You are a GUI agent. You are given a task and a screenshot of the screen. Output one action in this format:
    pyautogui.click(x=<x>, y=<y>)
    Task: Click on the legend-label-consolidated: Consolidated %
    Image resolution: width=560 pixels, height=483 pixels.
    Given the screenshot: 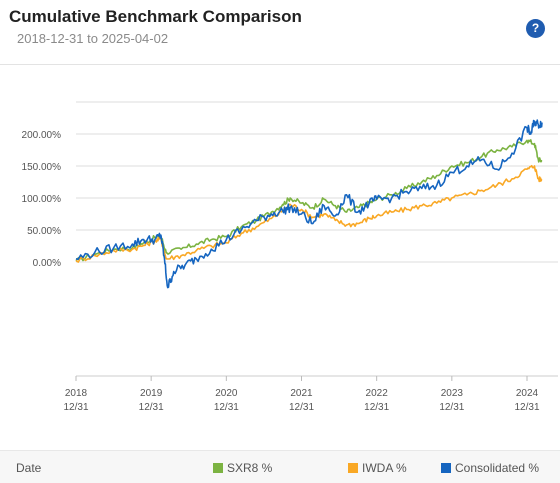 What is the action you would take?
    pyautogui.click(x=497, y=468)
    